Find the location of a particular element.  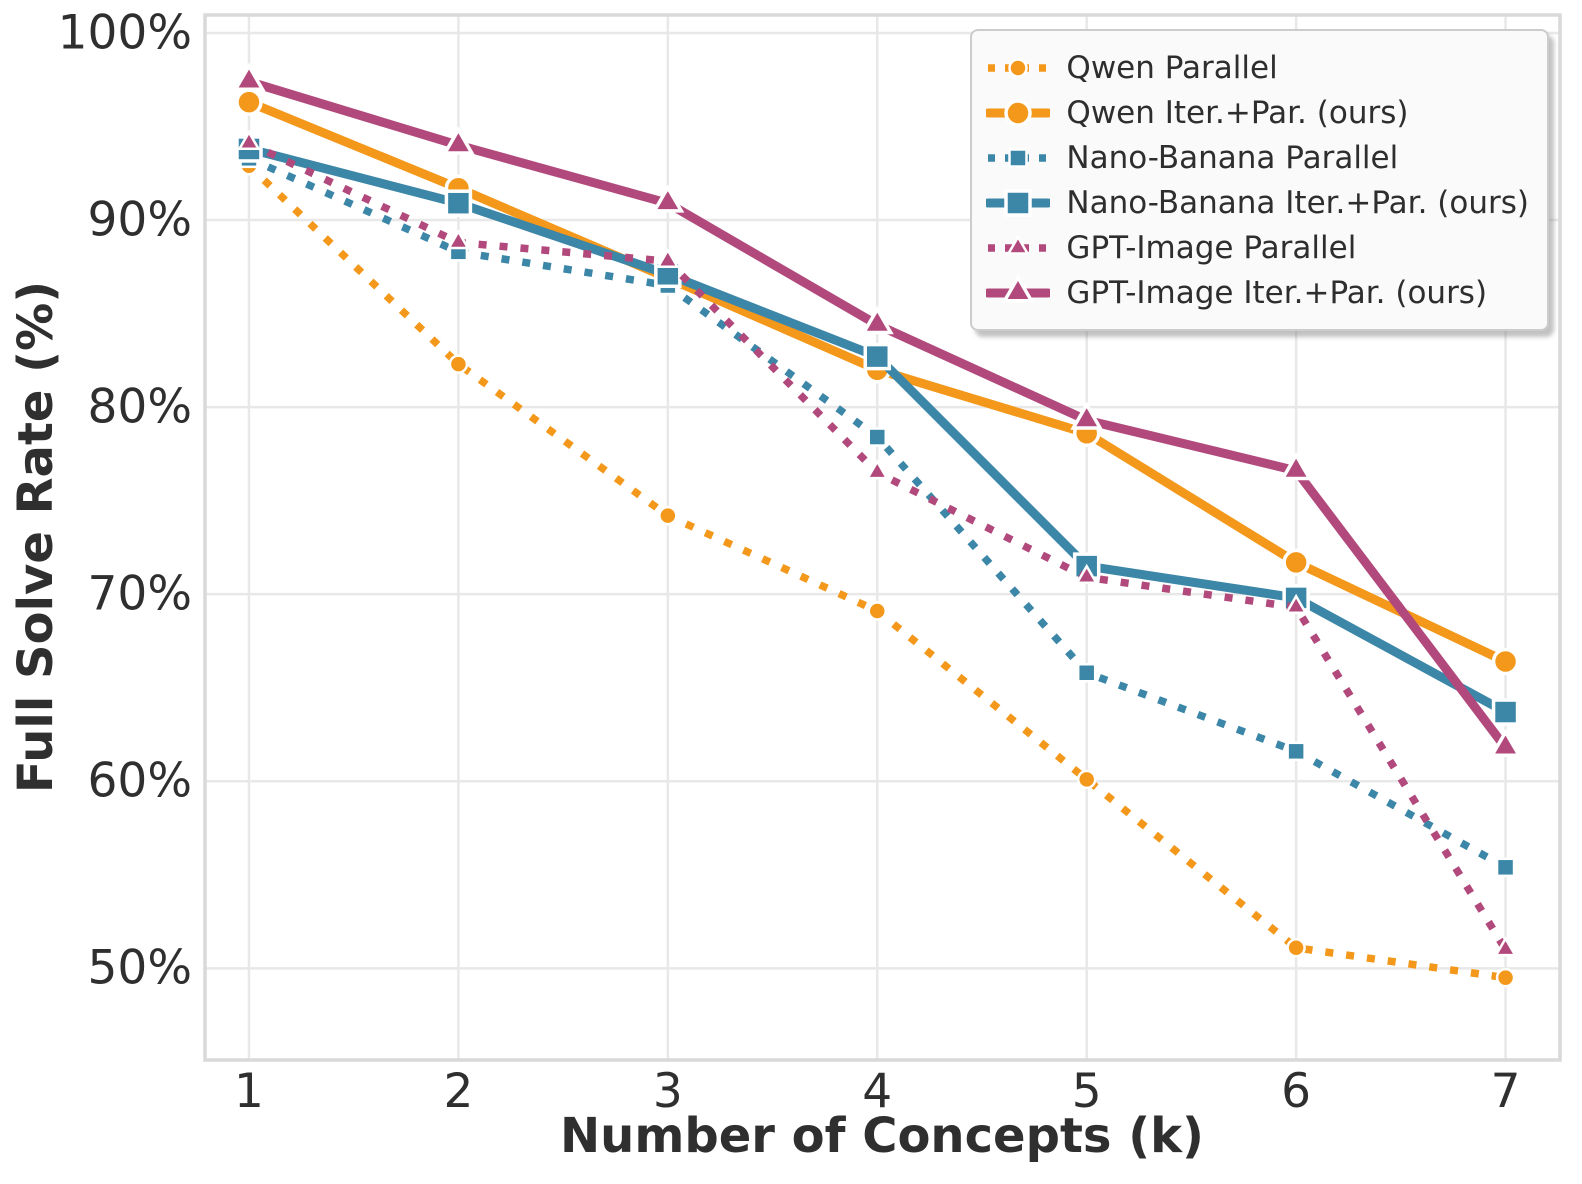

legend-item: Nano-Banana Parallel is located at coordinates (1257, 157).